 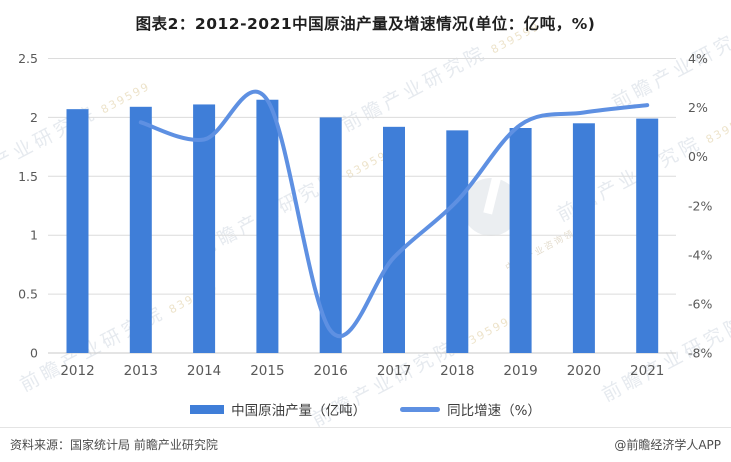 What do you see at coordinates (667, 445) in the screenshot?
I see `credit-note: @前瞻经济学人APP` at bounding box center [667, 445].